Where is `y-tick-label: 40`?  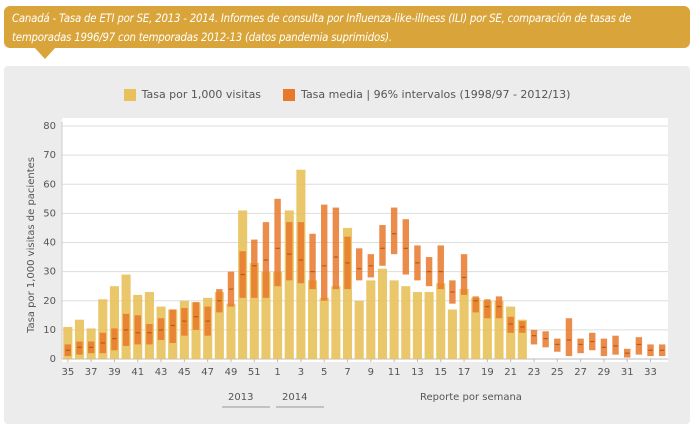 y-tick-label: 40 is located at coordinates (49, 243).